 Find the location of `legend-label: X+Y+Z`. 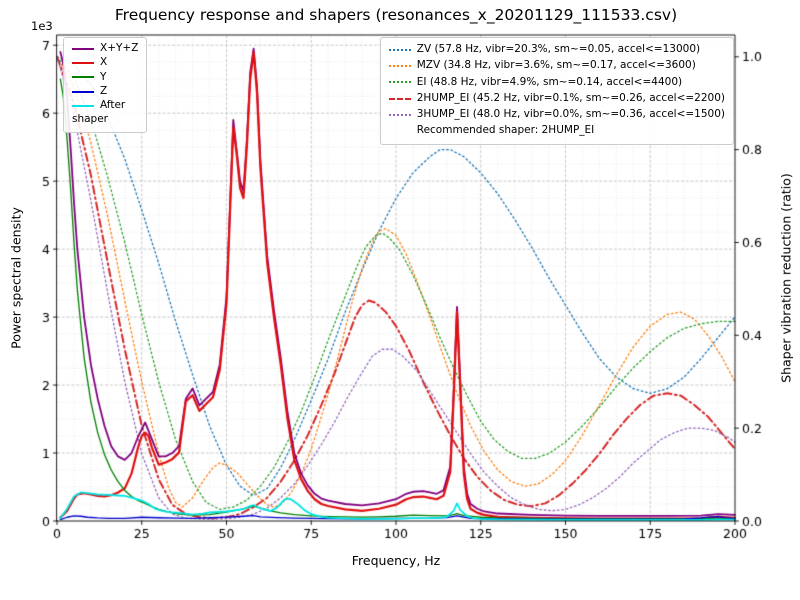

legend-label: X+Y+Z is located at coordinates (119, 48).